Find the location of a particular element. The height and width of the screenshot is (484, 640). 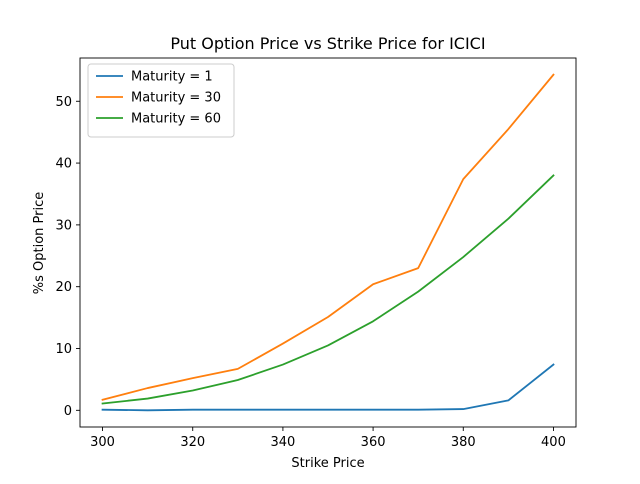

y-tick-label: 30 is located at coordinates (63, 225).